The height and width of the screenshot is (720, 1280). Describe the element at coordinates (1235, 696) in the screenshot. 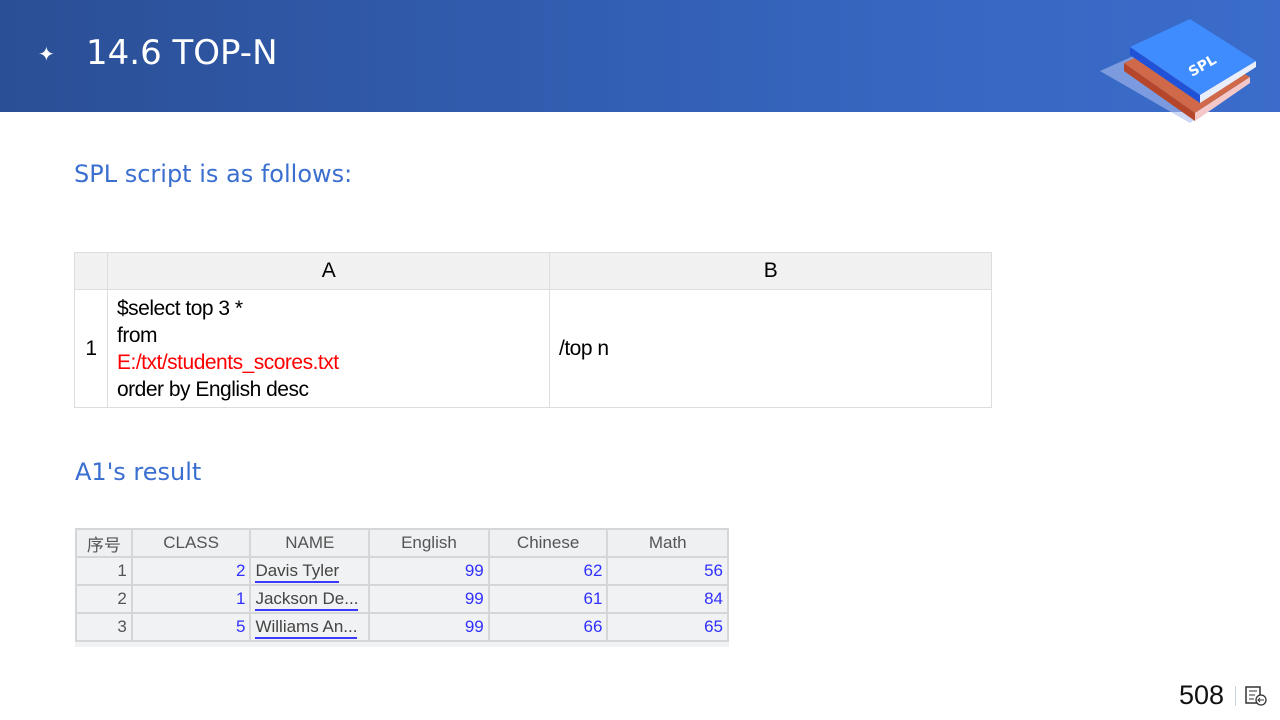

I see `divider` at that location.